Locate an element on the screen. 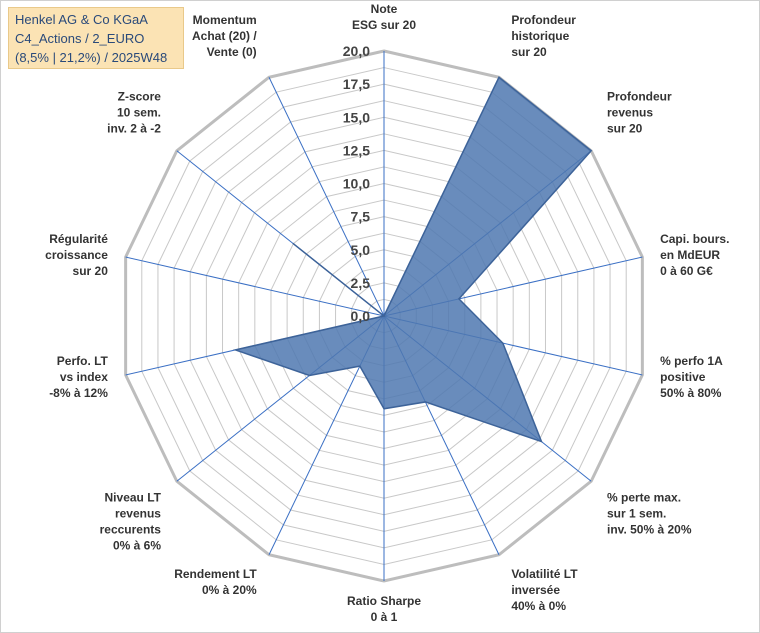 The height and width of the screenshot is (633, 760). tick-label: 12,5 is located at coordinates (356, 150).